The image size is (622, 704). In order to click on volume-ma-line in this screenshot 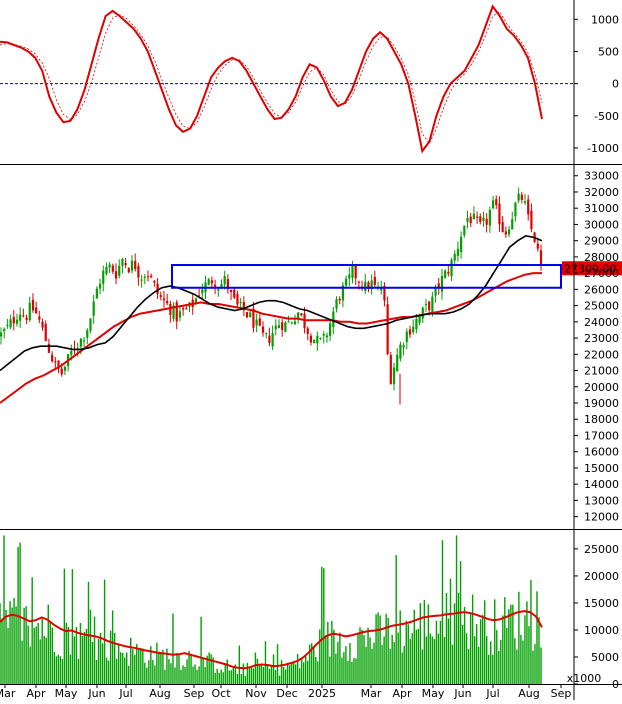, I will do `click(271, 640)`.